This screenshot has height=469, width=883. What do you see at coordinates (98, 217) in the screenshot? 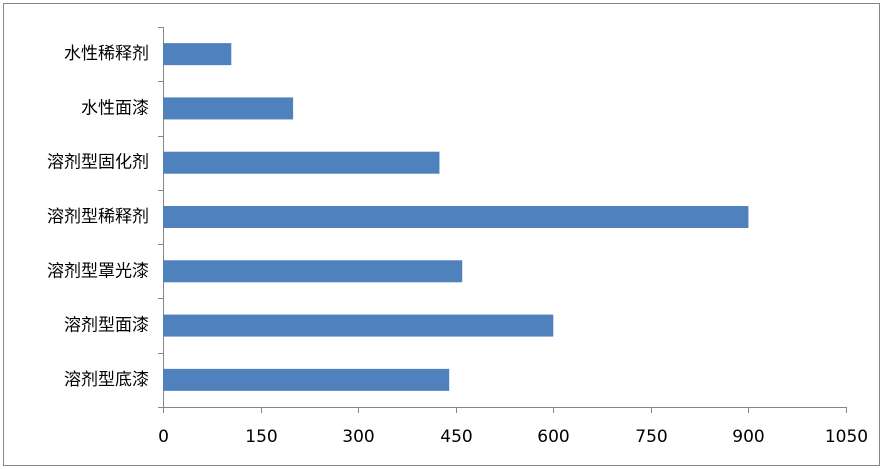
I see `y-tick-label: 溶剂型稀释剂` at bounding box center [98, 217].